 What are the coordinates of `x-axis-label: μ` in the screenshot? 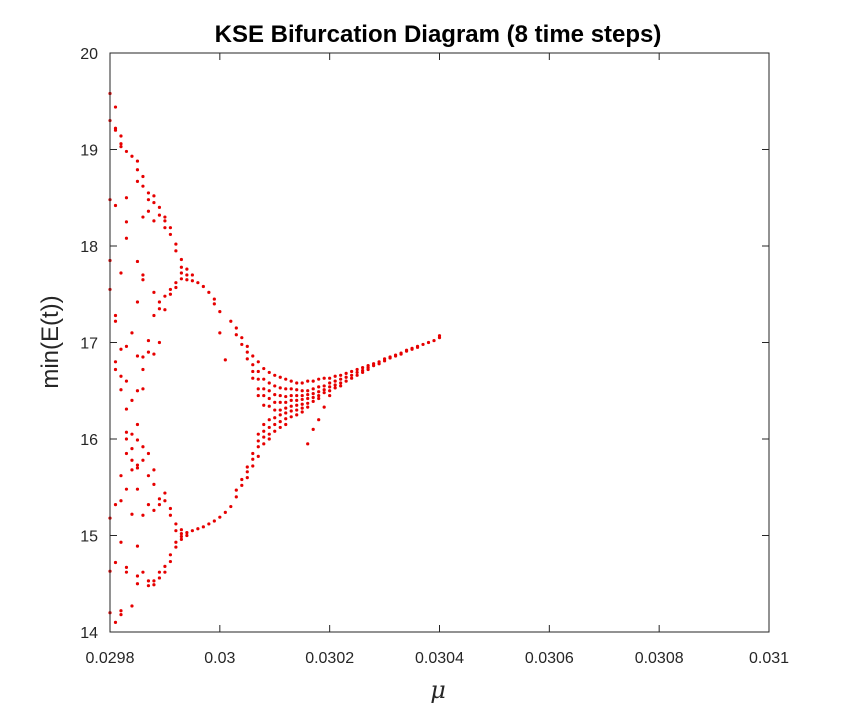 It's located at (438, 690).